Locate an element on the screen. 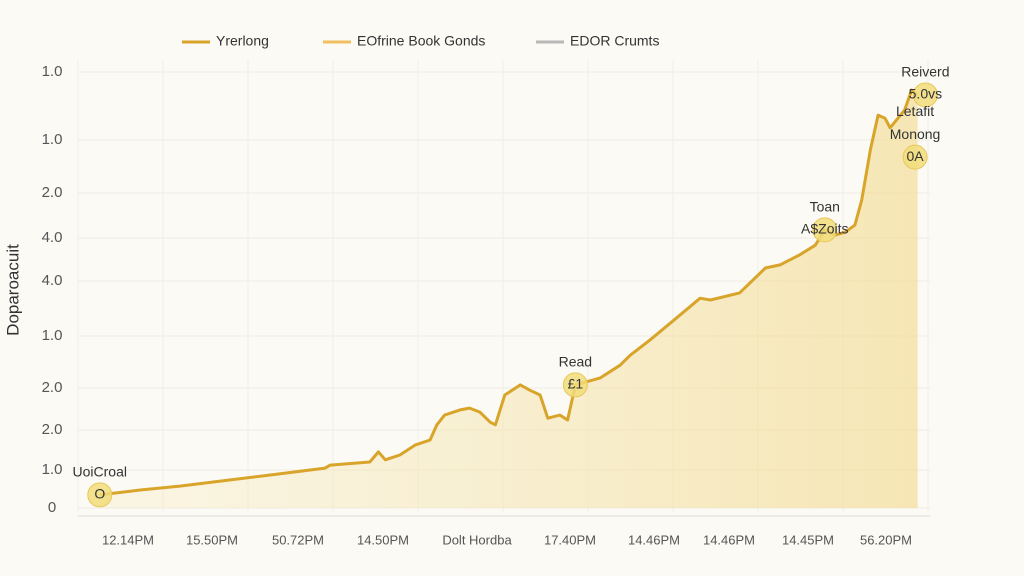 Image resolution: width=1024 pixels, height=576 pixels. annotation-value: £1 is located at coordinates (576, 384).